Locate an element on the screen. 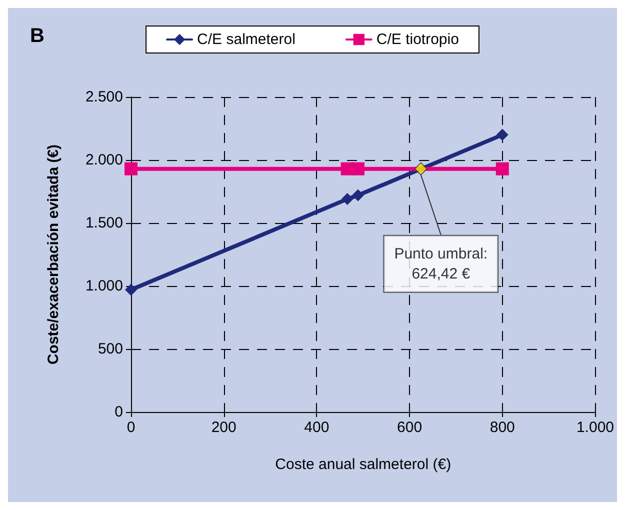 This screenshot has height=510, width=625. y-tick-label: 2.000 is located at coordinates (104, 160).